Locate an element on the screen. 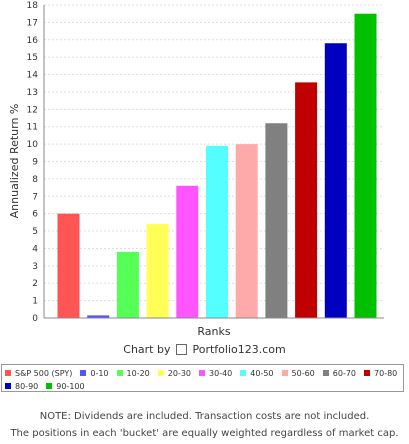 The height and width of the screenshot is (444, 409). legend-label: 80-90 is located at coordinates (27, 386).